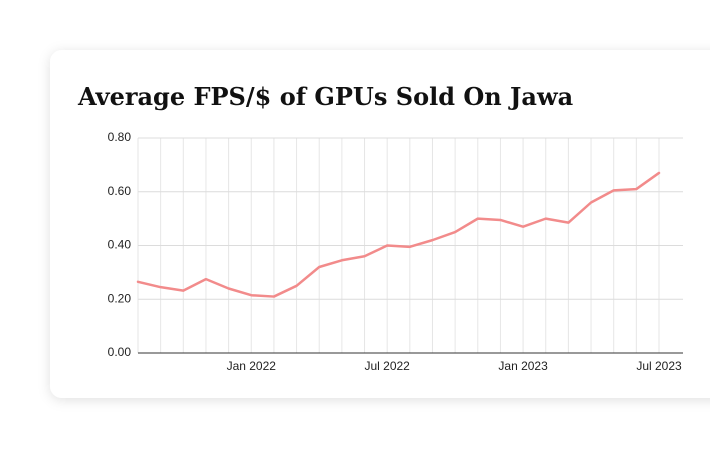 Image resolution: width=710 pixels, height=450 pixels. I want to click on chart-title: Average FPS/$ of GPUs Sold On Jawa, so click(325, 96).